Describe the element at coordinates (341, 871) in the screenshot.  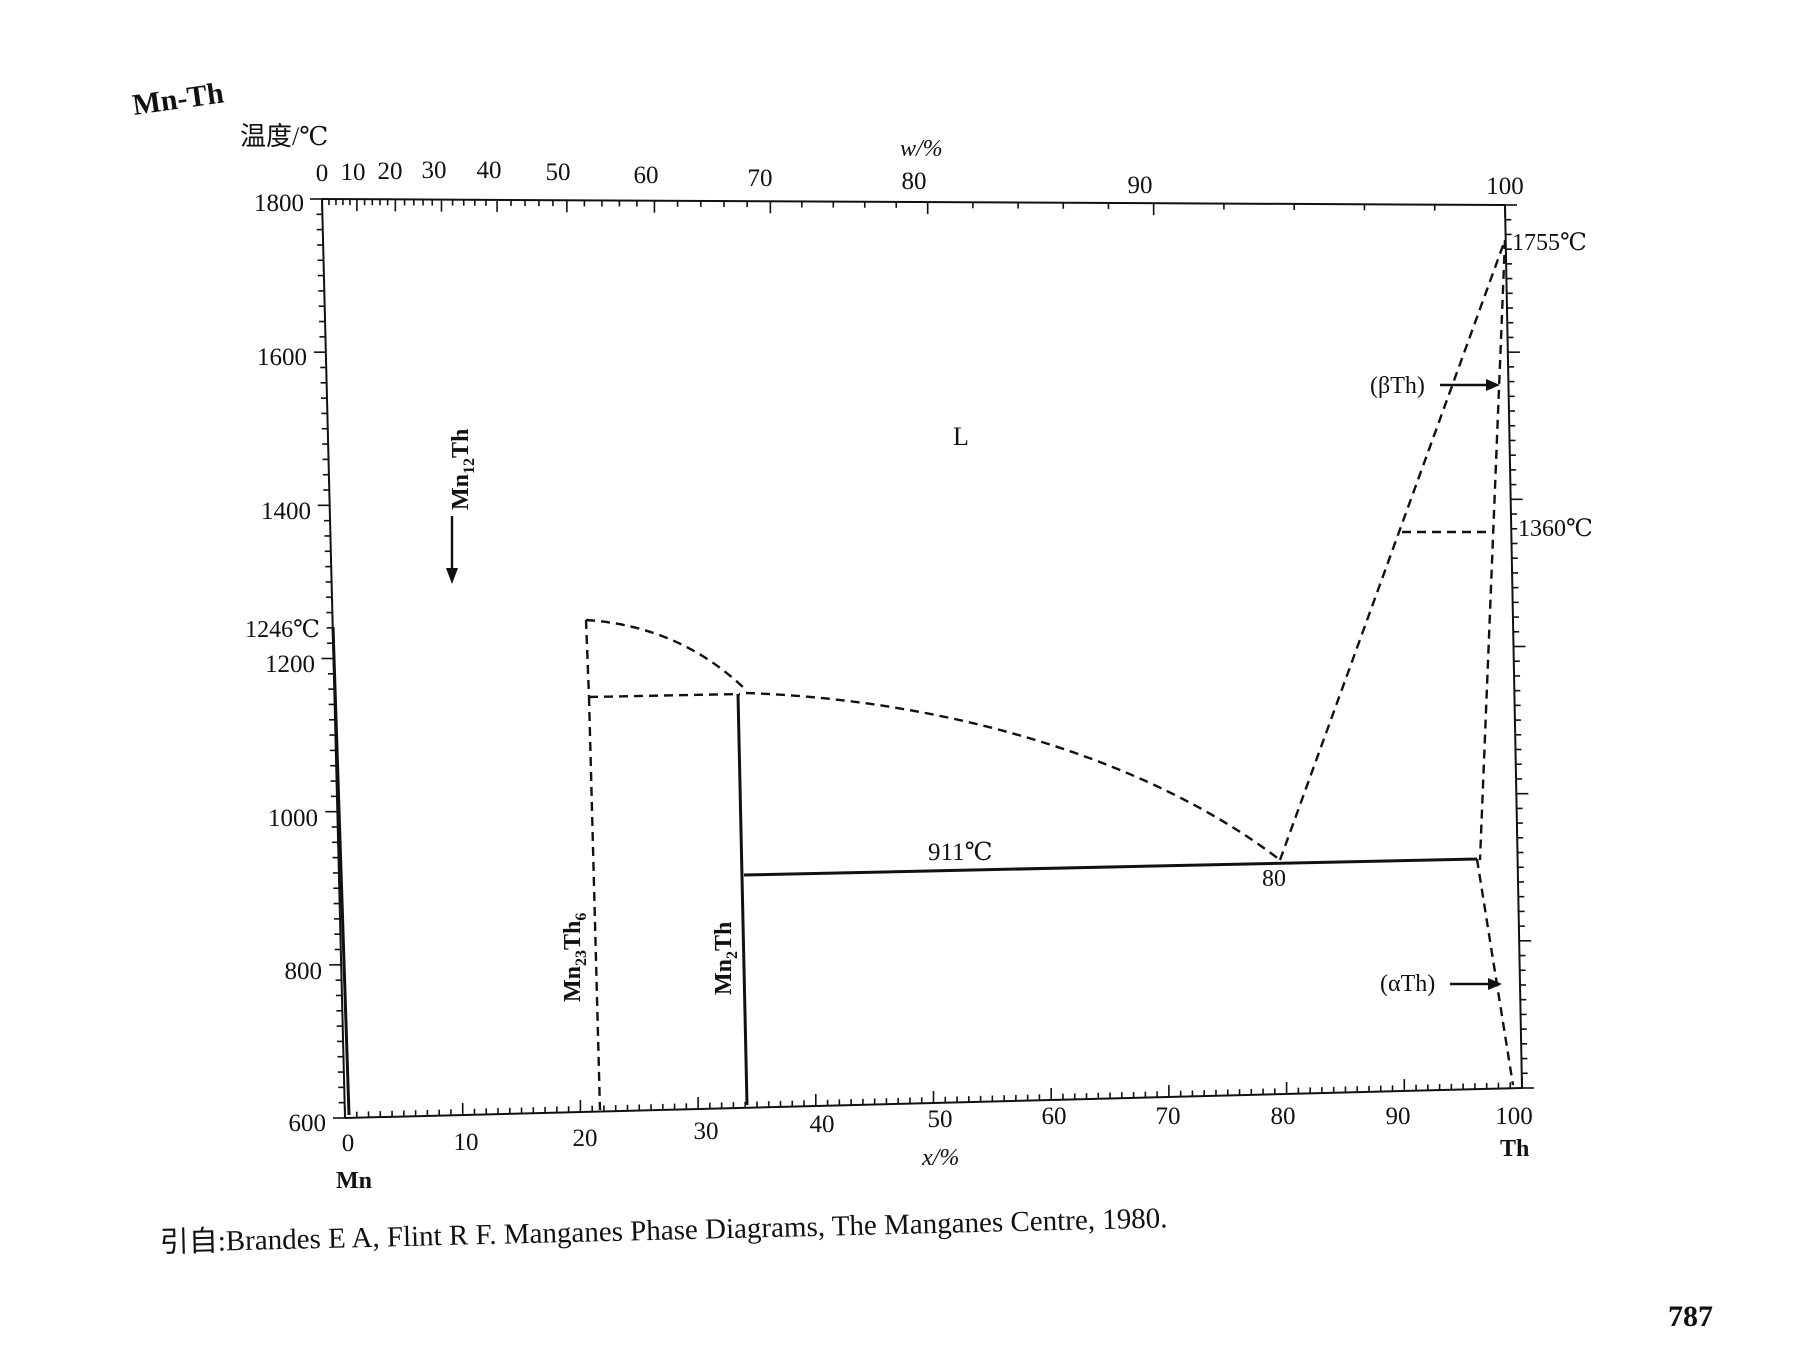
I see `mn-solid-line` at that location.